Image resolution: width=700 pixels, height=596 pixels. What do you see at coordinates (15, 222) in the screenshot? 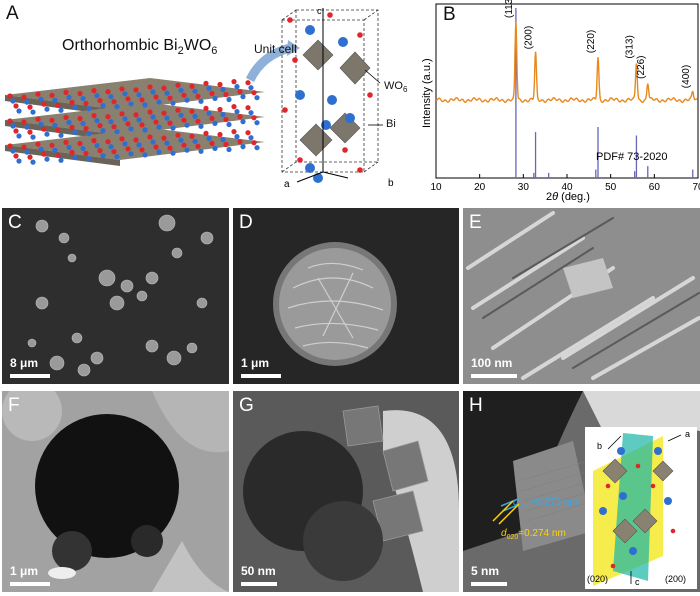
I see `panel-label-c: C` at bounding box center [15, 222].